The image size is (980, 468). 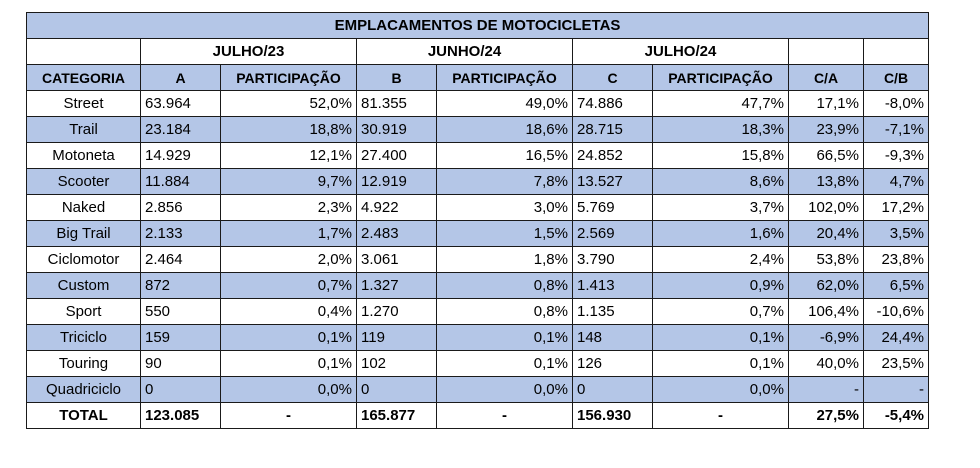 I want to click on share-b-cell: -, so click(x=504, y=415).